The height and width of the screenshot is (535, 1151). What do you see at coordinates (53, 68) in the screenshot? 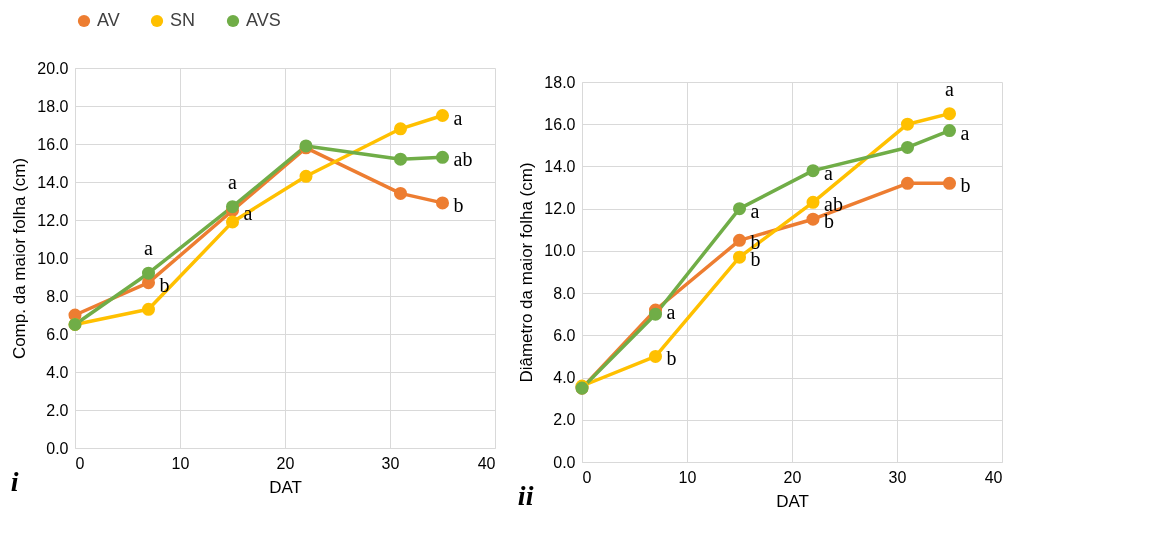
I see `y-tick-label: 20.0` at bounding box center [53, 68].